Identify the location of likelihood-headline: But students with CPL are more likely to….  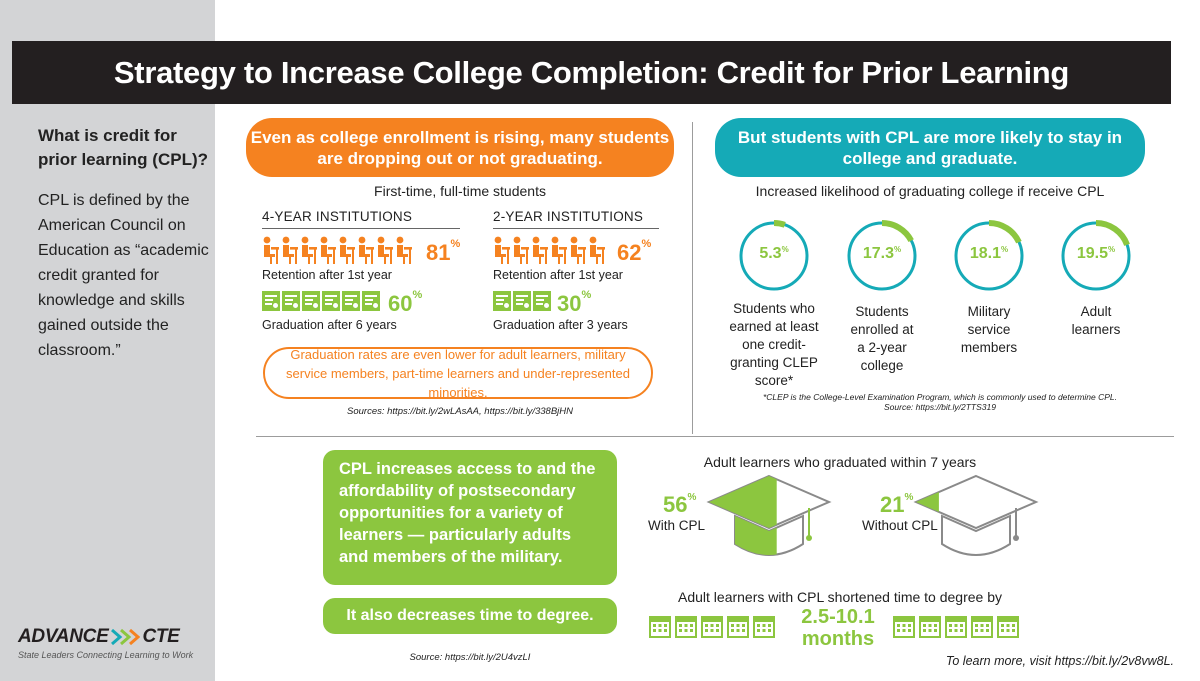
(930, 147).